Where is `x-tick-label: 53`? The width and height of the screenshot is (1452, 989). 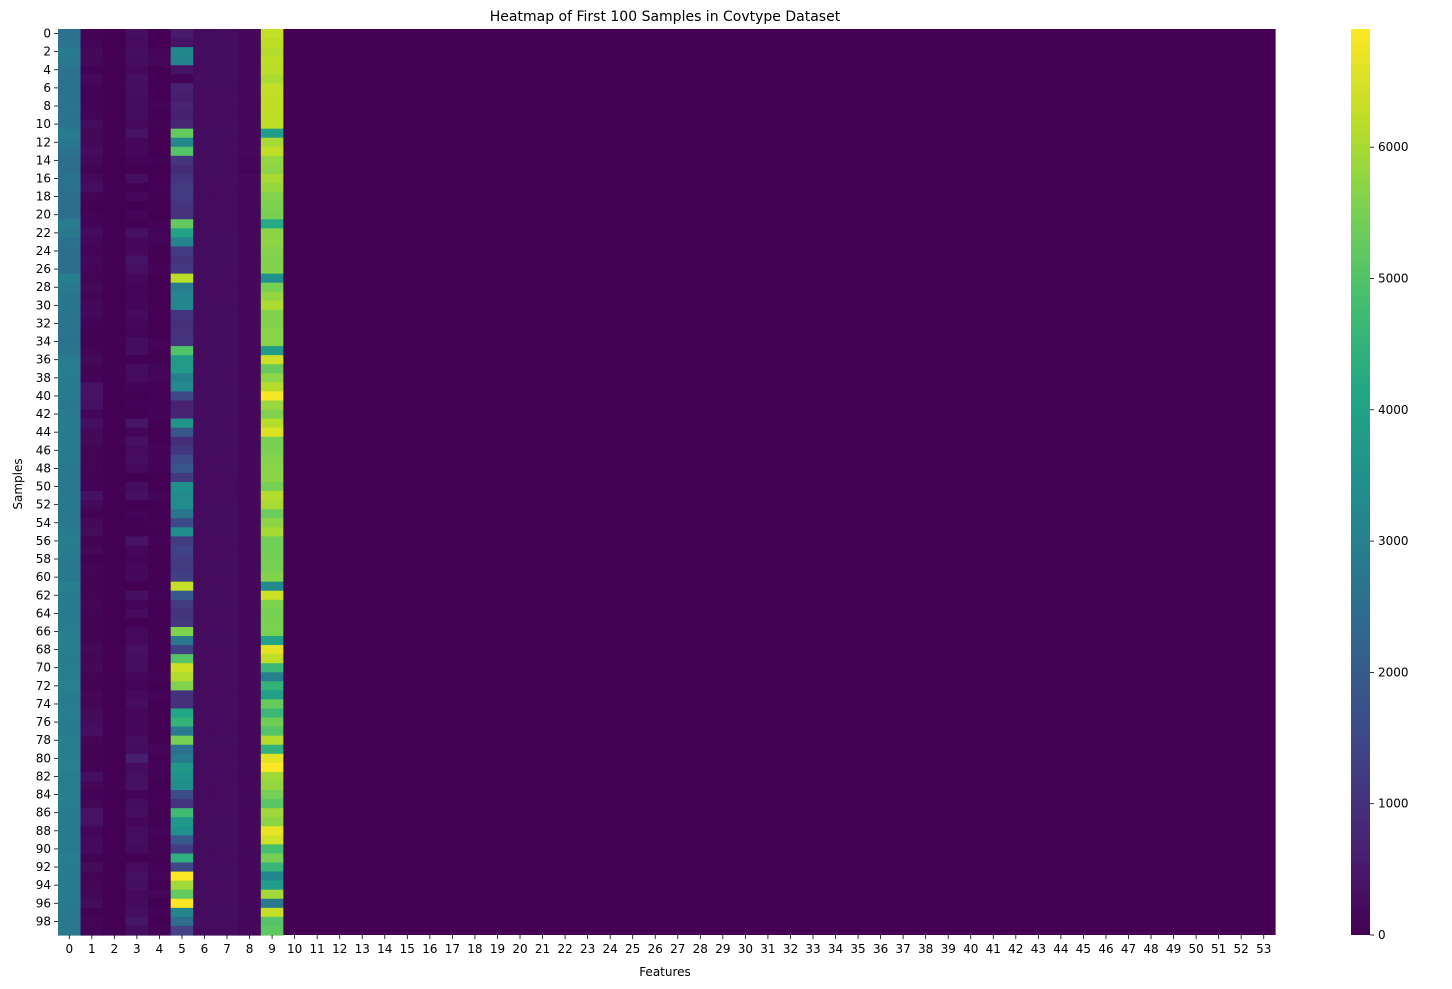
x-tick-label: 53 is located at coordinates (1263, 949).